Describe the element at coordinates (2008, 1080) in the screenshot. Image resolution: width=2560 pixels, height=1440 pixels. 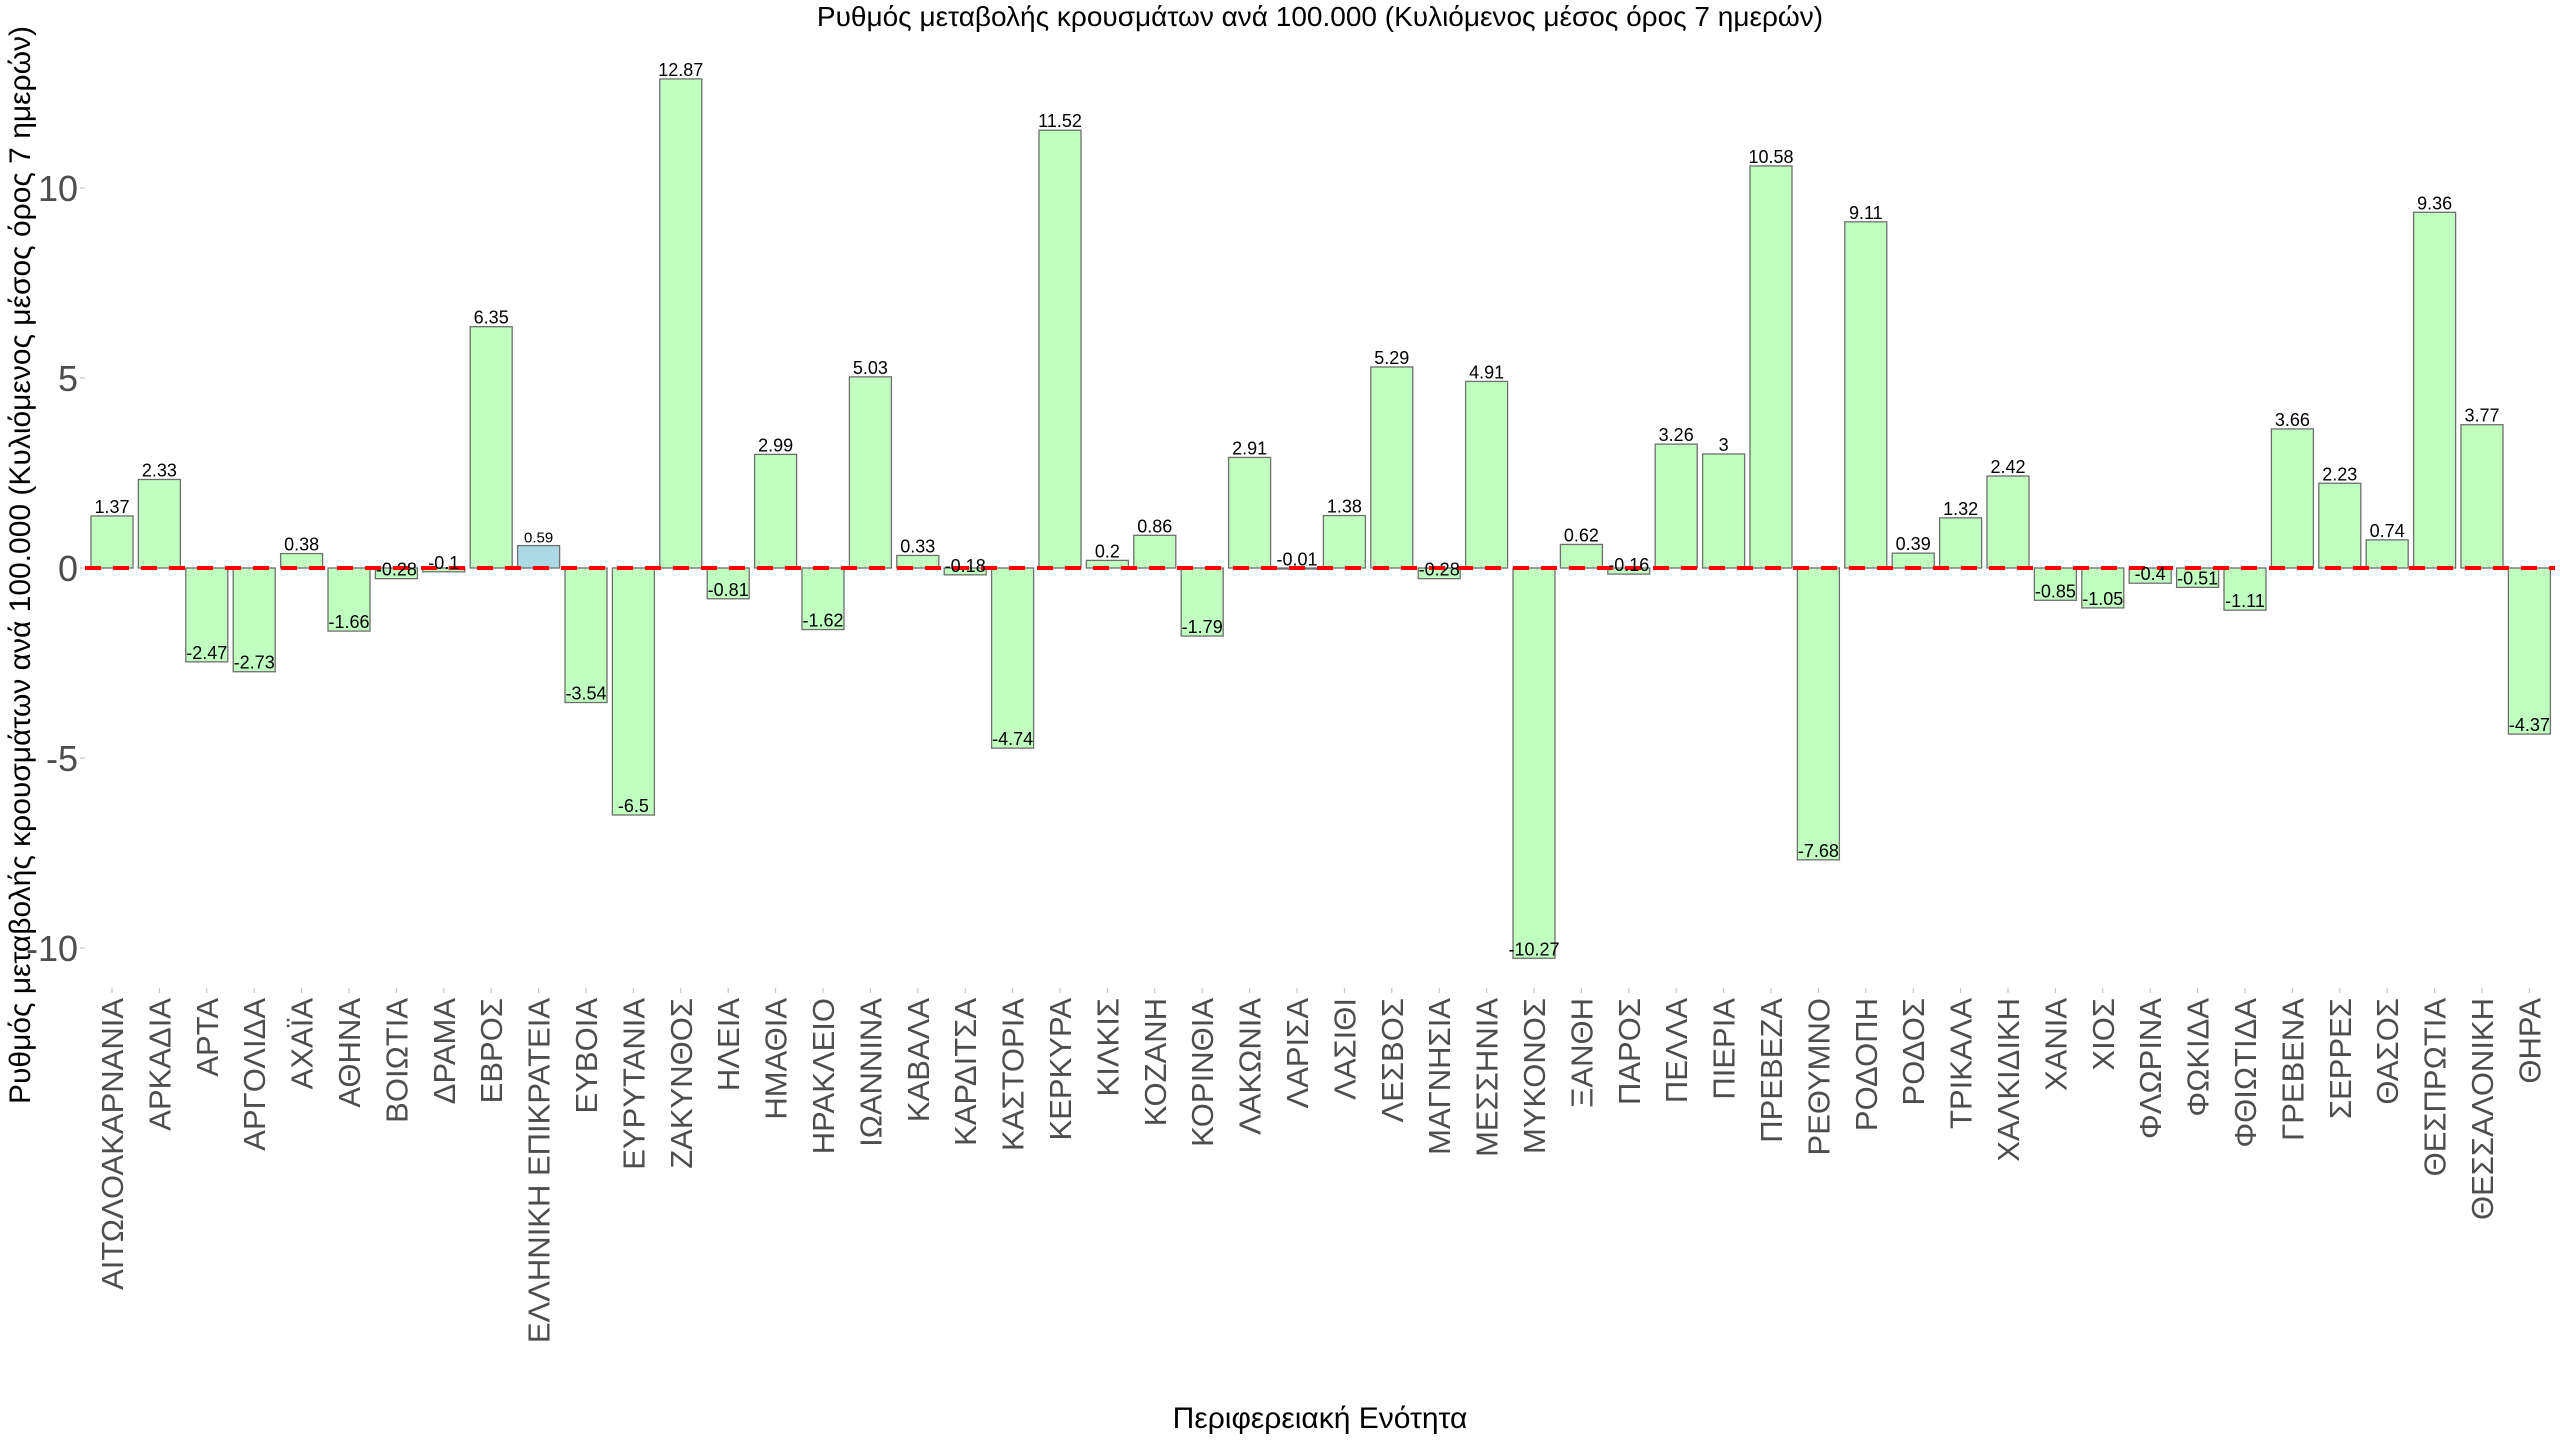
I see `x-tick-label: ΧΑΛΚΙΔΙΚΗ` at that location.